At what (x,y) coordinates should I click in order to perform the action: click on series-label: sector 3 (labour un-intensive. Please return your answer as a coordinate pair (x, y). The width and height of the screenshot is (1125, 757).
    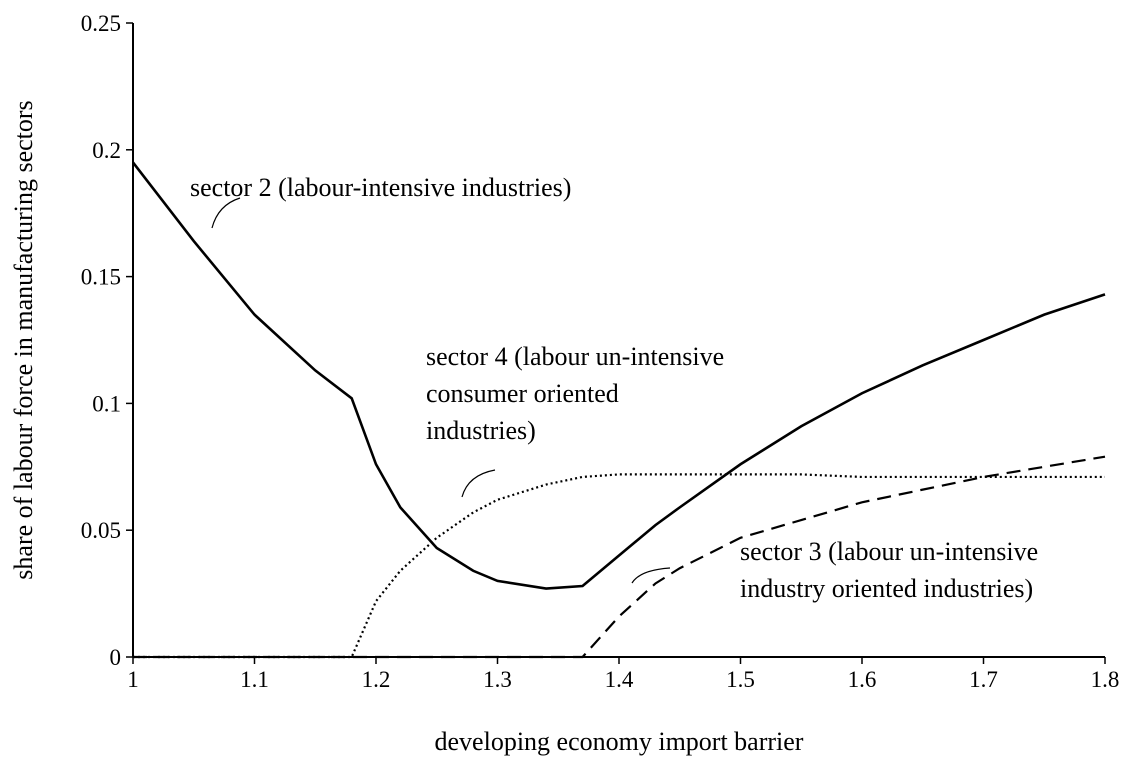
    Looking at the image, I should click on (889, 551).